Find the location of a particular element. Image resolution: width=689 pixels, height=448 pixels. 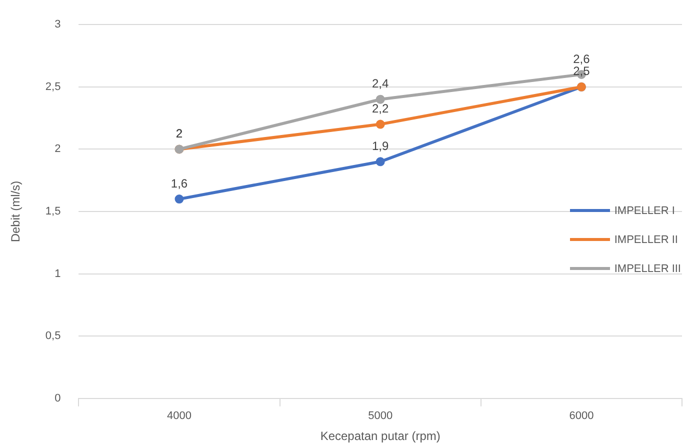

x-tick-label: 5000 is located at coordinates (380, 416).